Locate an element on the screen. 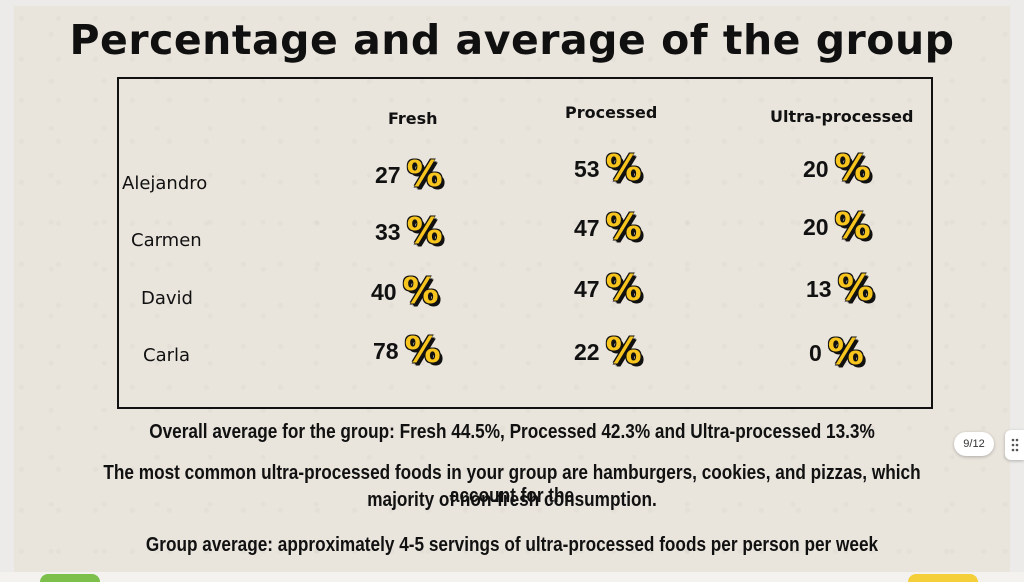  column-header-processed: Processed is located at coordinates (611, 112).